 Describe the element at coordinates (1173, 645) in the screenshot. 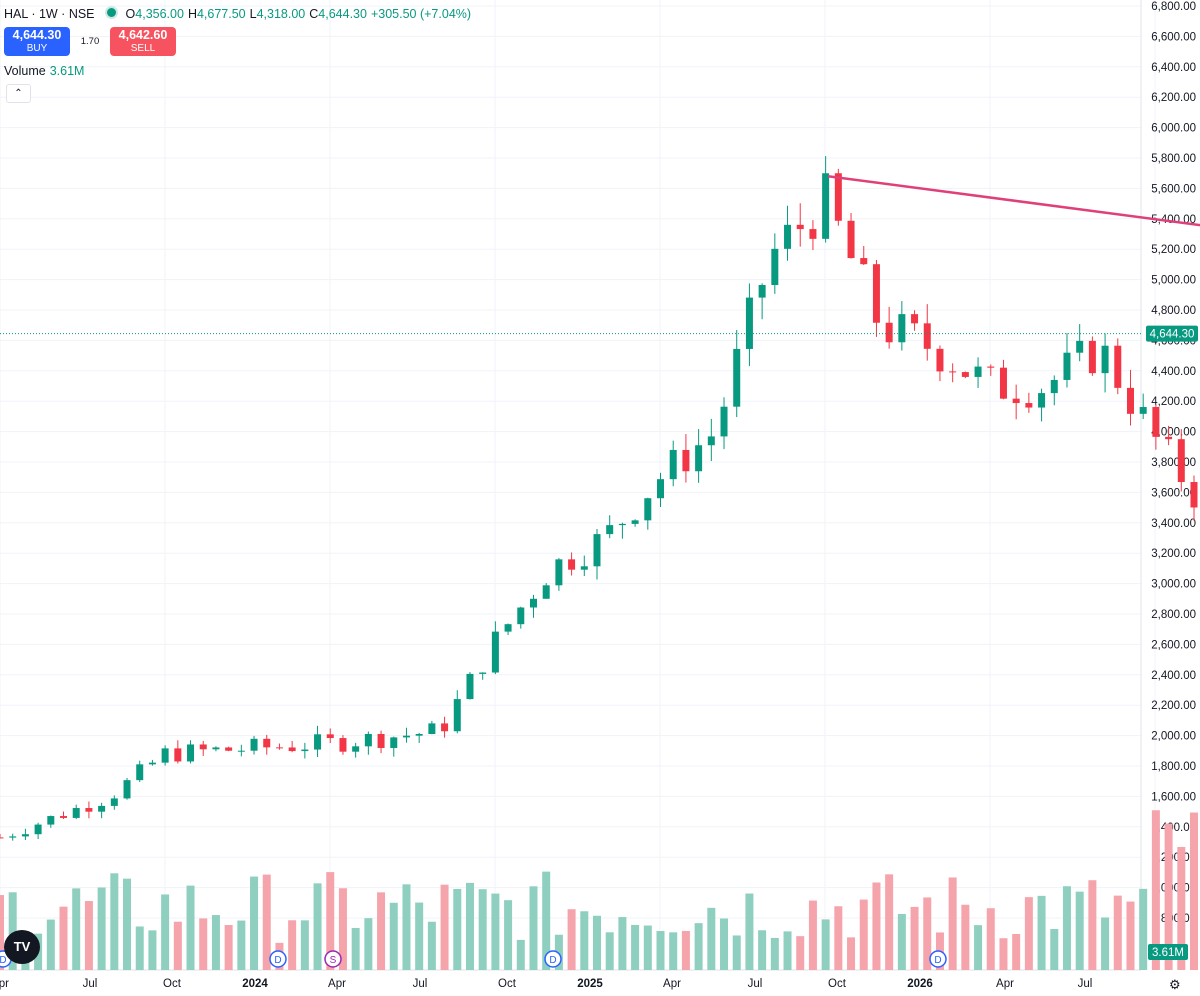

I see `price-tick-label: 2,600.00` at that location.